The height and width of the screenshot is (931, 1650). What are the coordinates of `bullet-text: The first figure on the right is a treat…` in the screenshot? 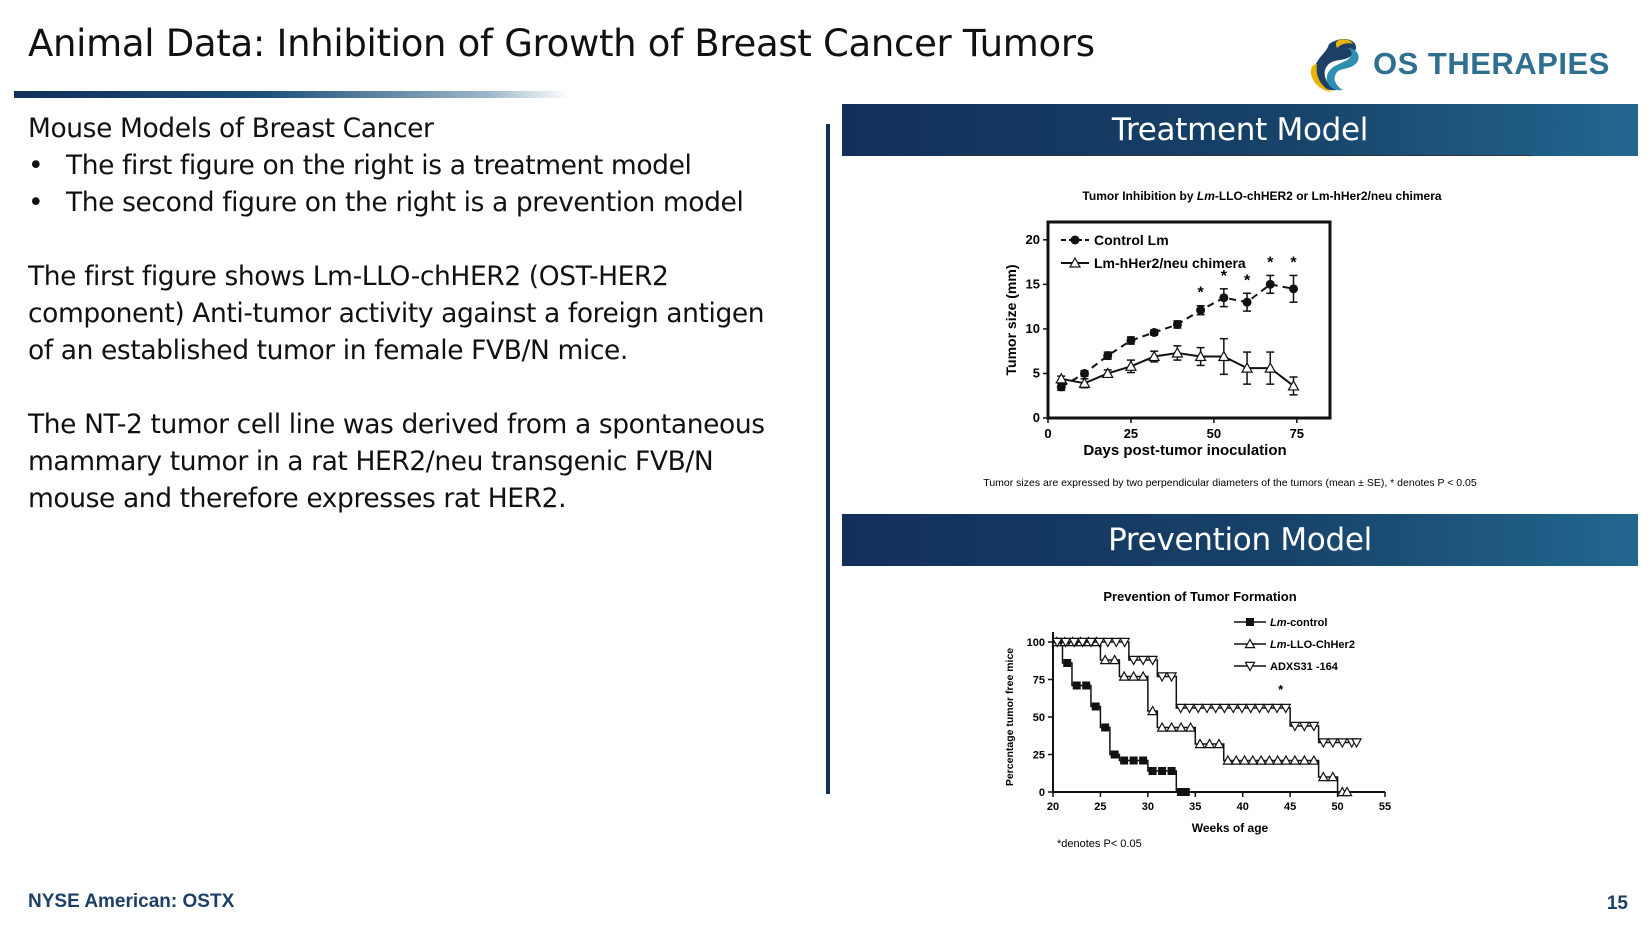 It's located at (379, 165).